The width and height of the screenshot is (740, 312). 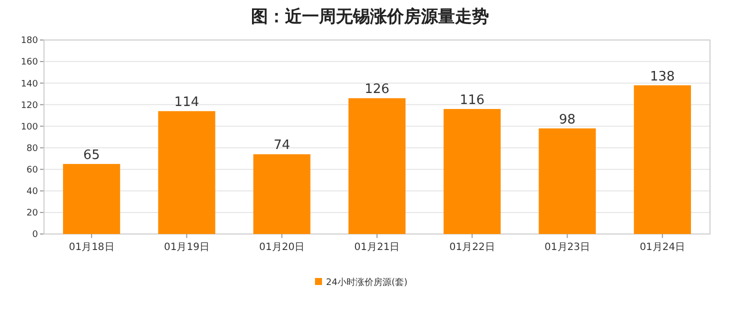 What do you see at coordinates (662, 76) in the screenshot?
I see `data-label: 138` at bounding box center [662, 76].